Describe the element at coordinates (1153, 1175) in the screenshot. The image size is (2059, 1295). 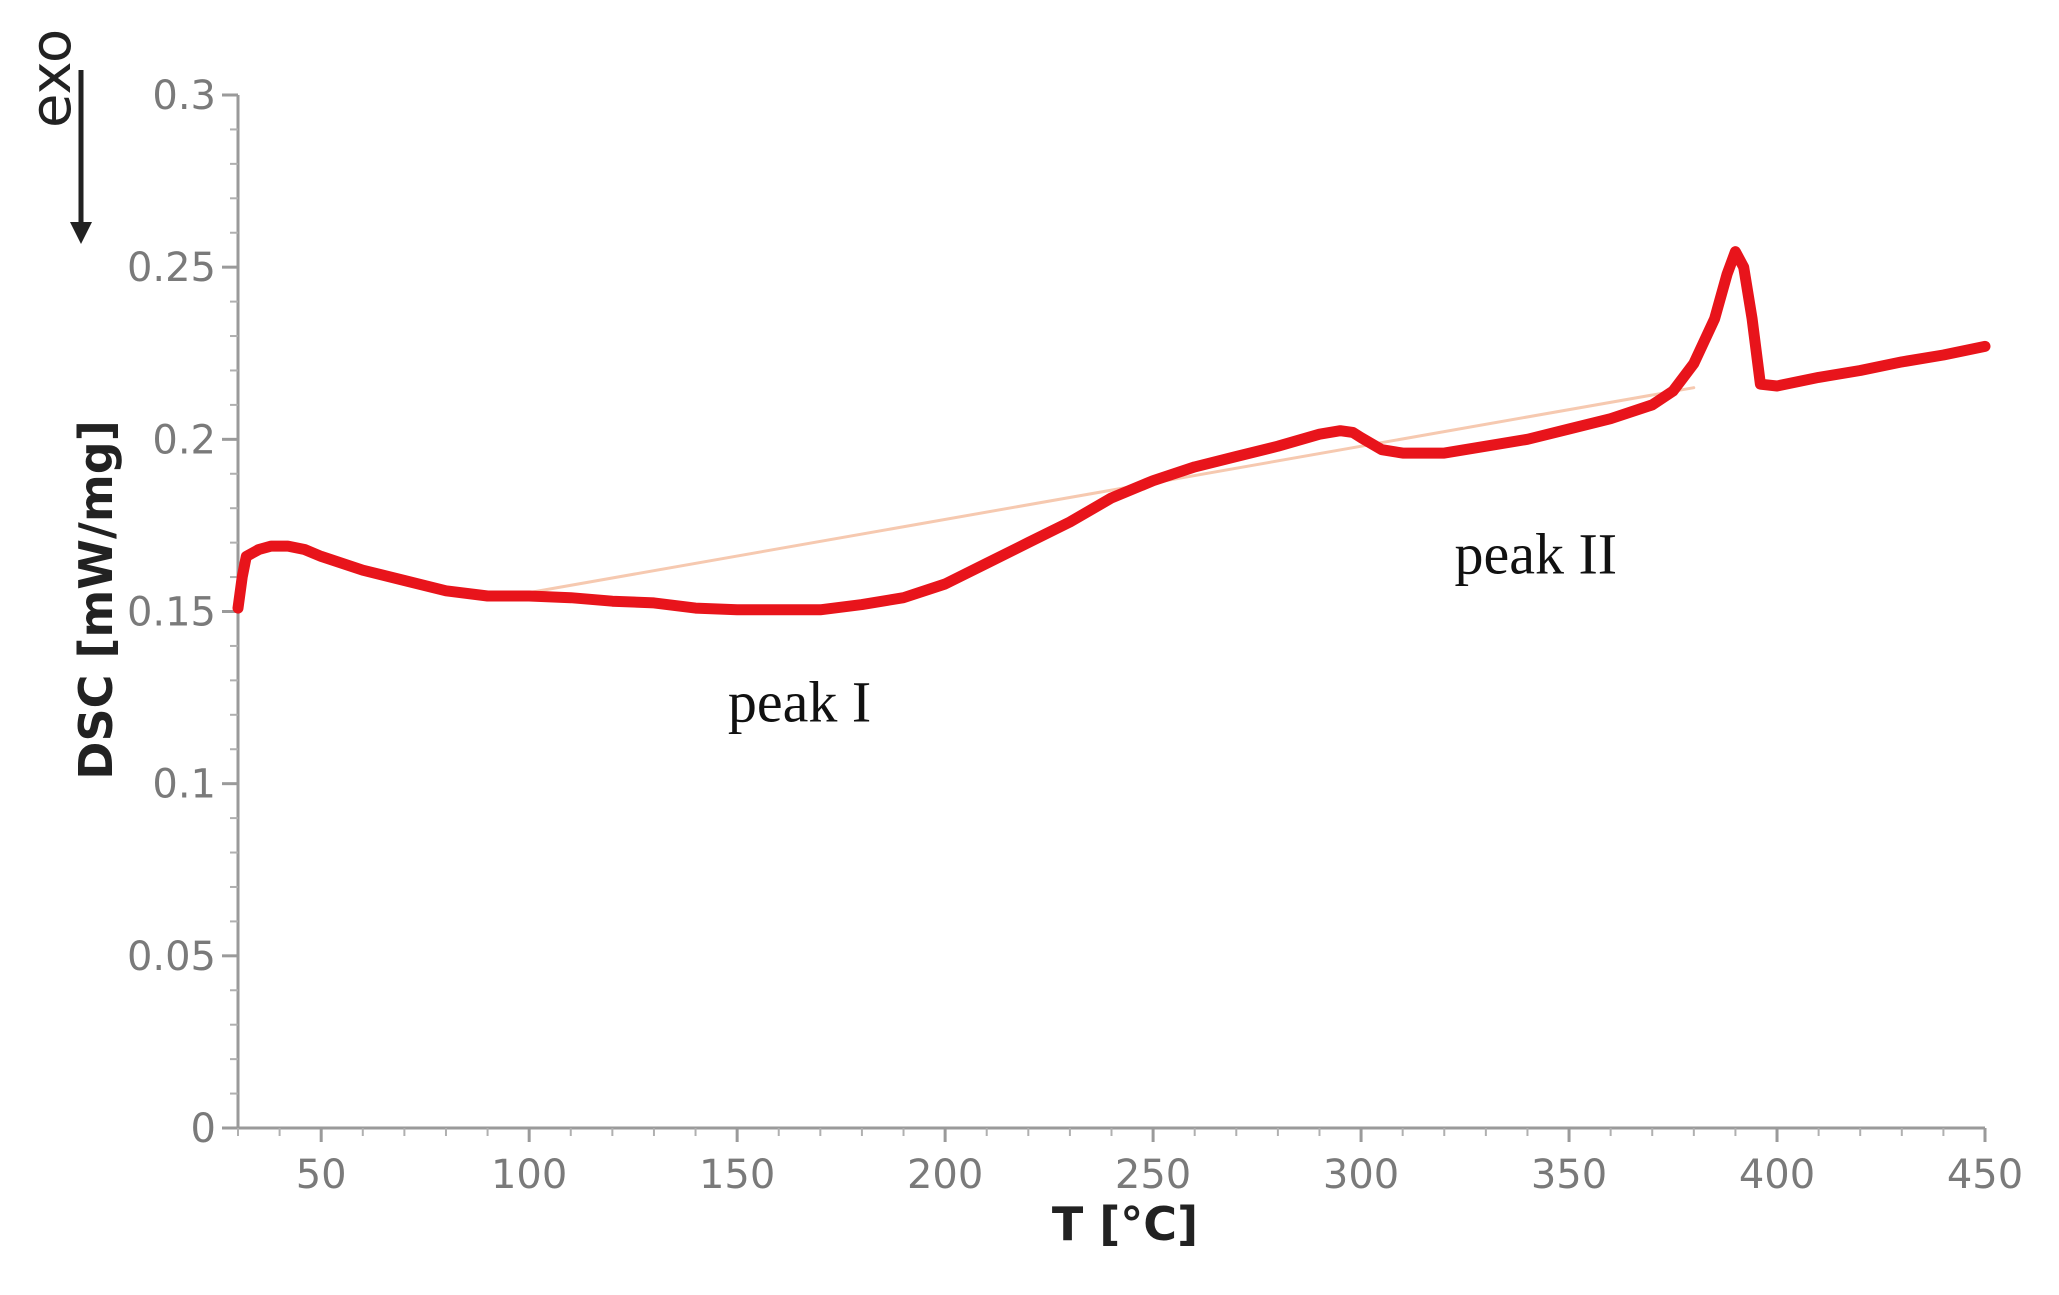
I see `x-tick-label: 250` at that location.